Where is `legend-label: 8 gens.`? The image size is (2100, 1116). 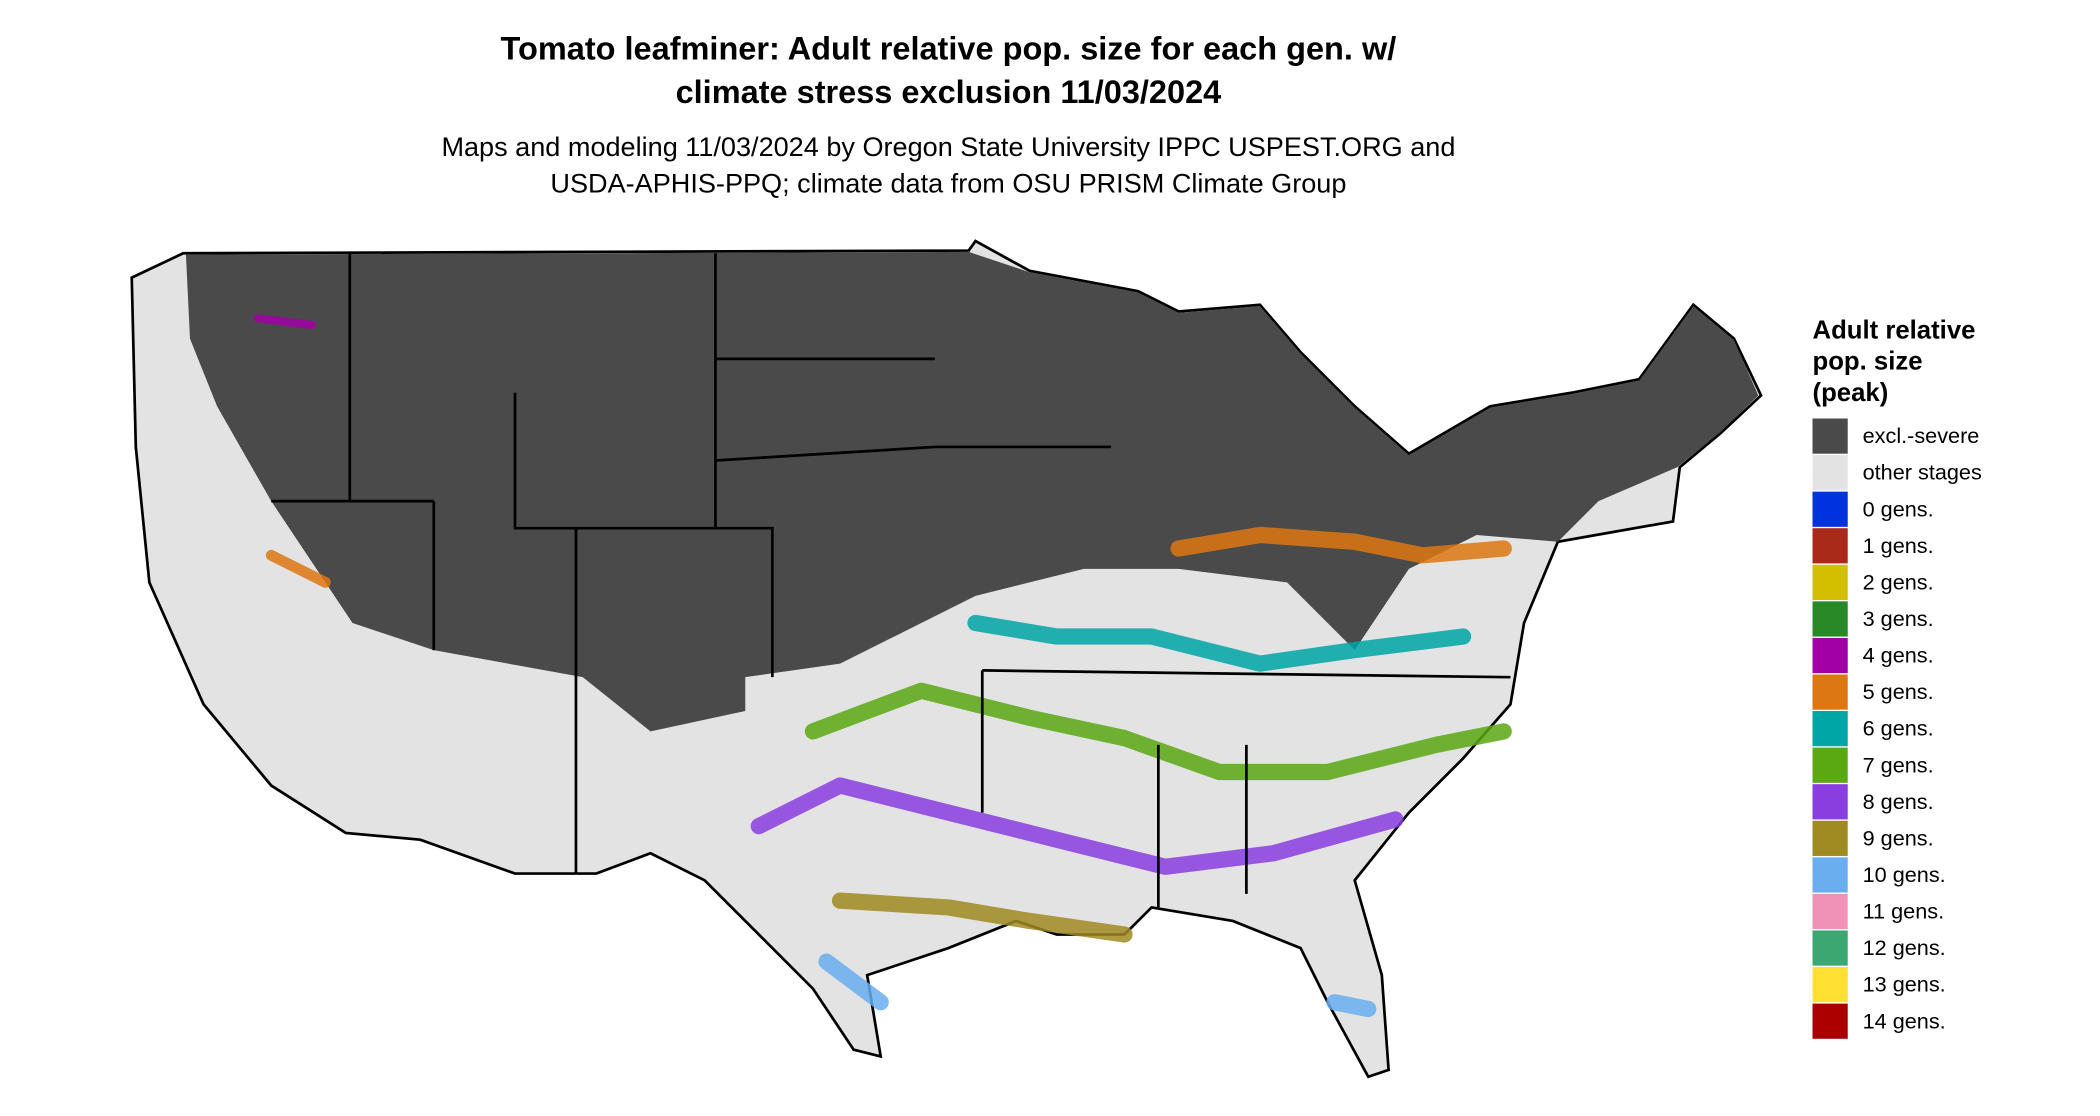 legend-label: 8 gens. is located at coordinates (1898, 801).